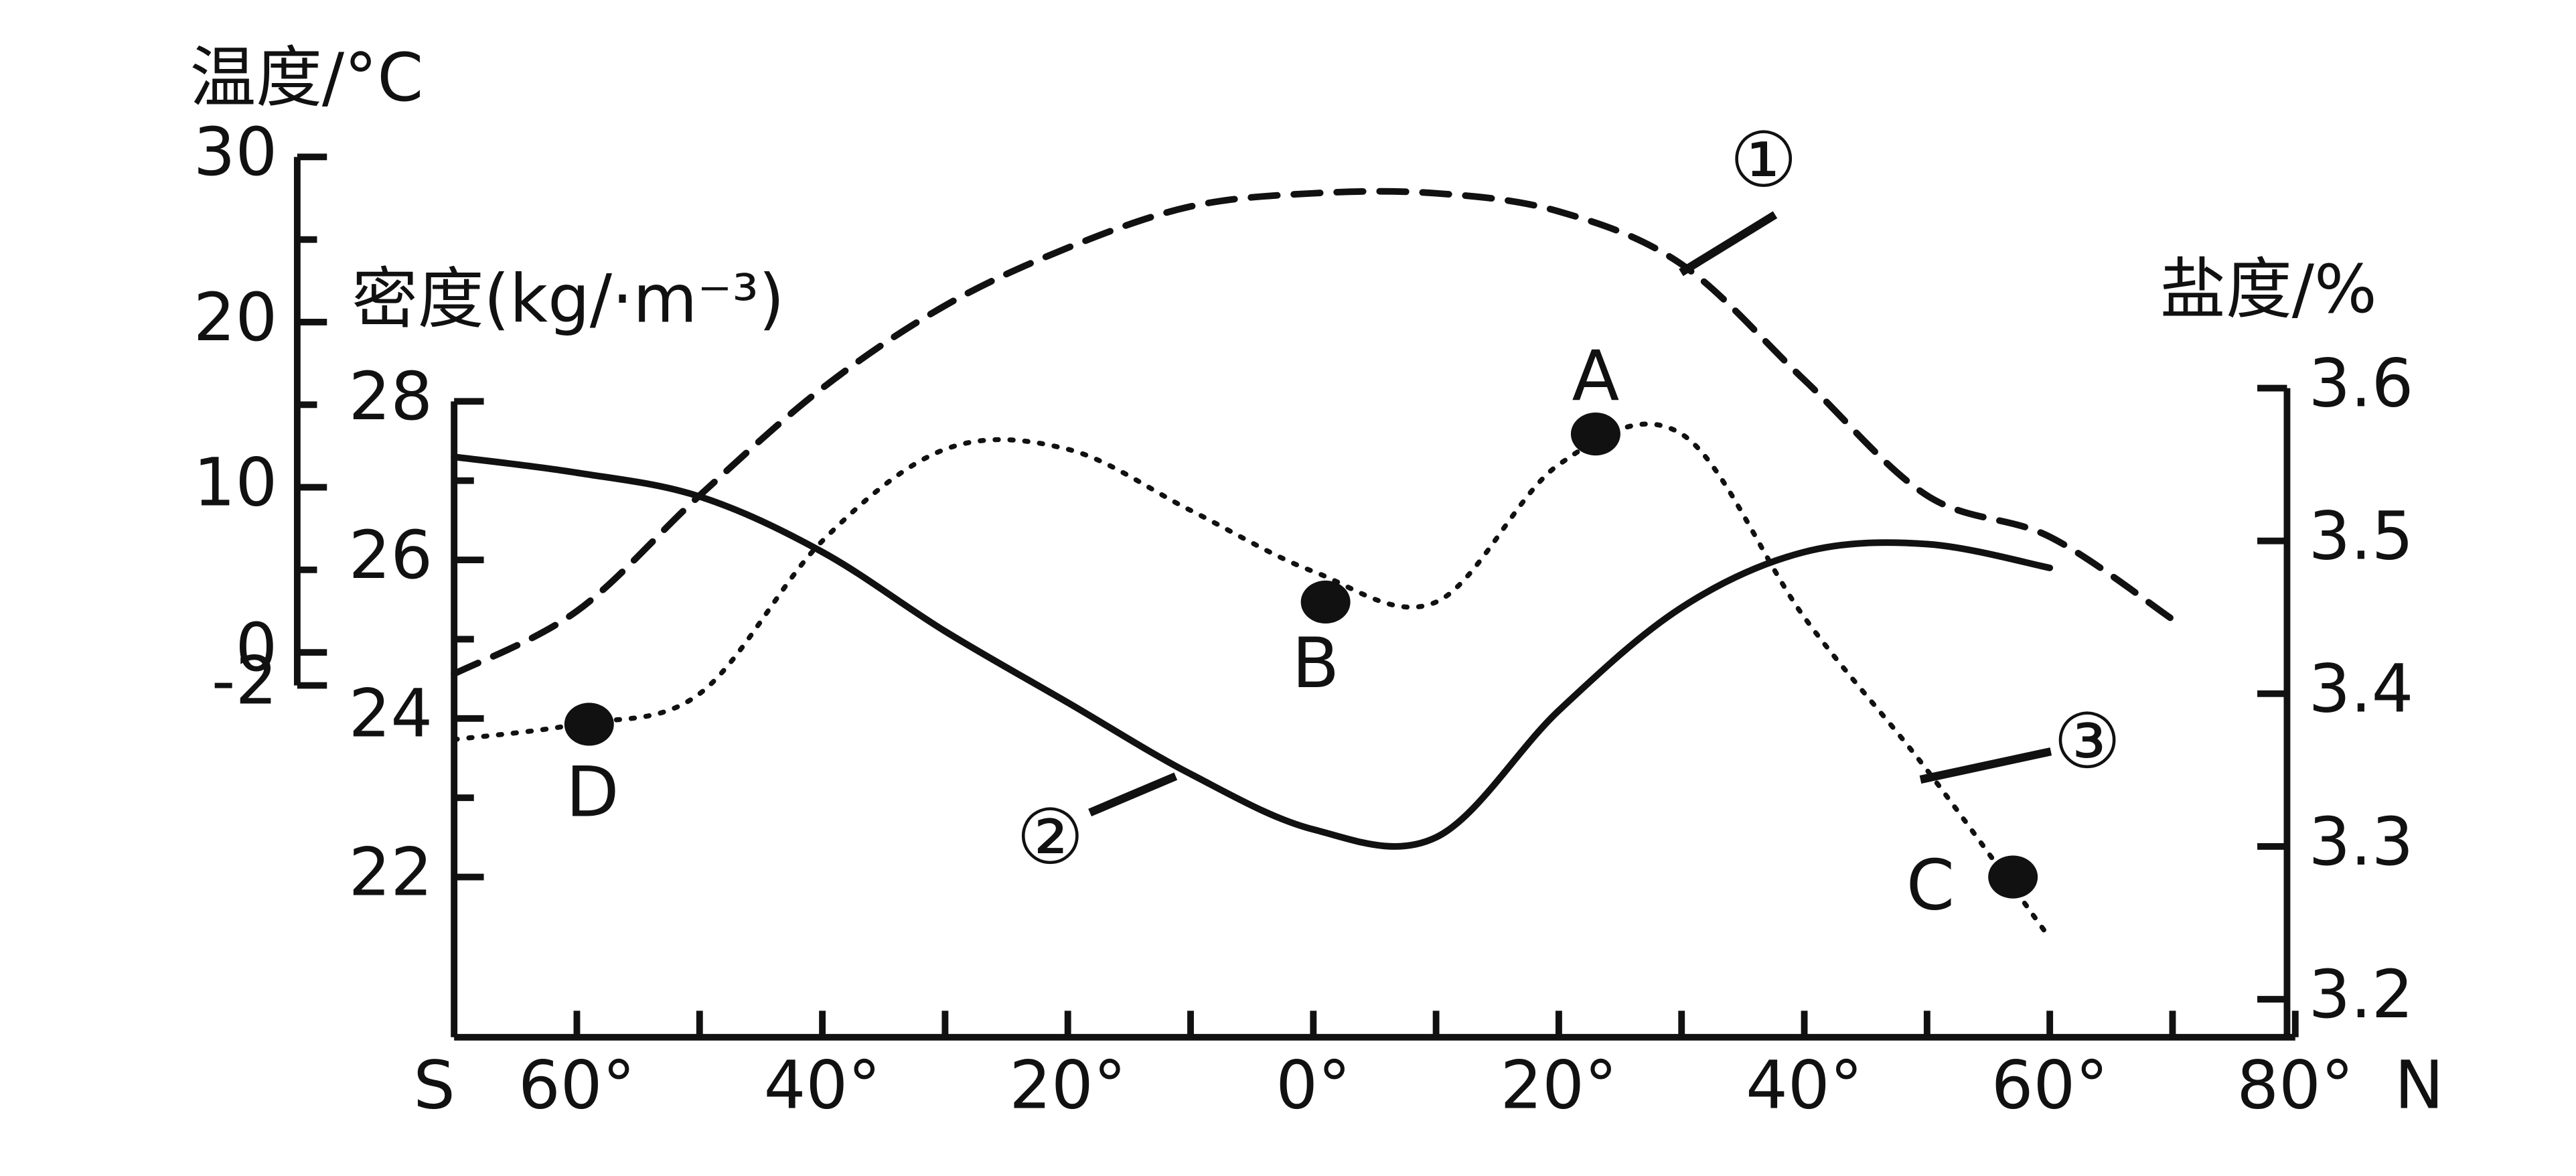 The height and width of the screenshot is (1176, 2576). What do you see at coordinates (2419, 1085) in the screenshot?
I see `x-end-label: N` at bounding box center [2419, 1085].